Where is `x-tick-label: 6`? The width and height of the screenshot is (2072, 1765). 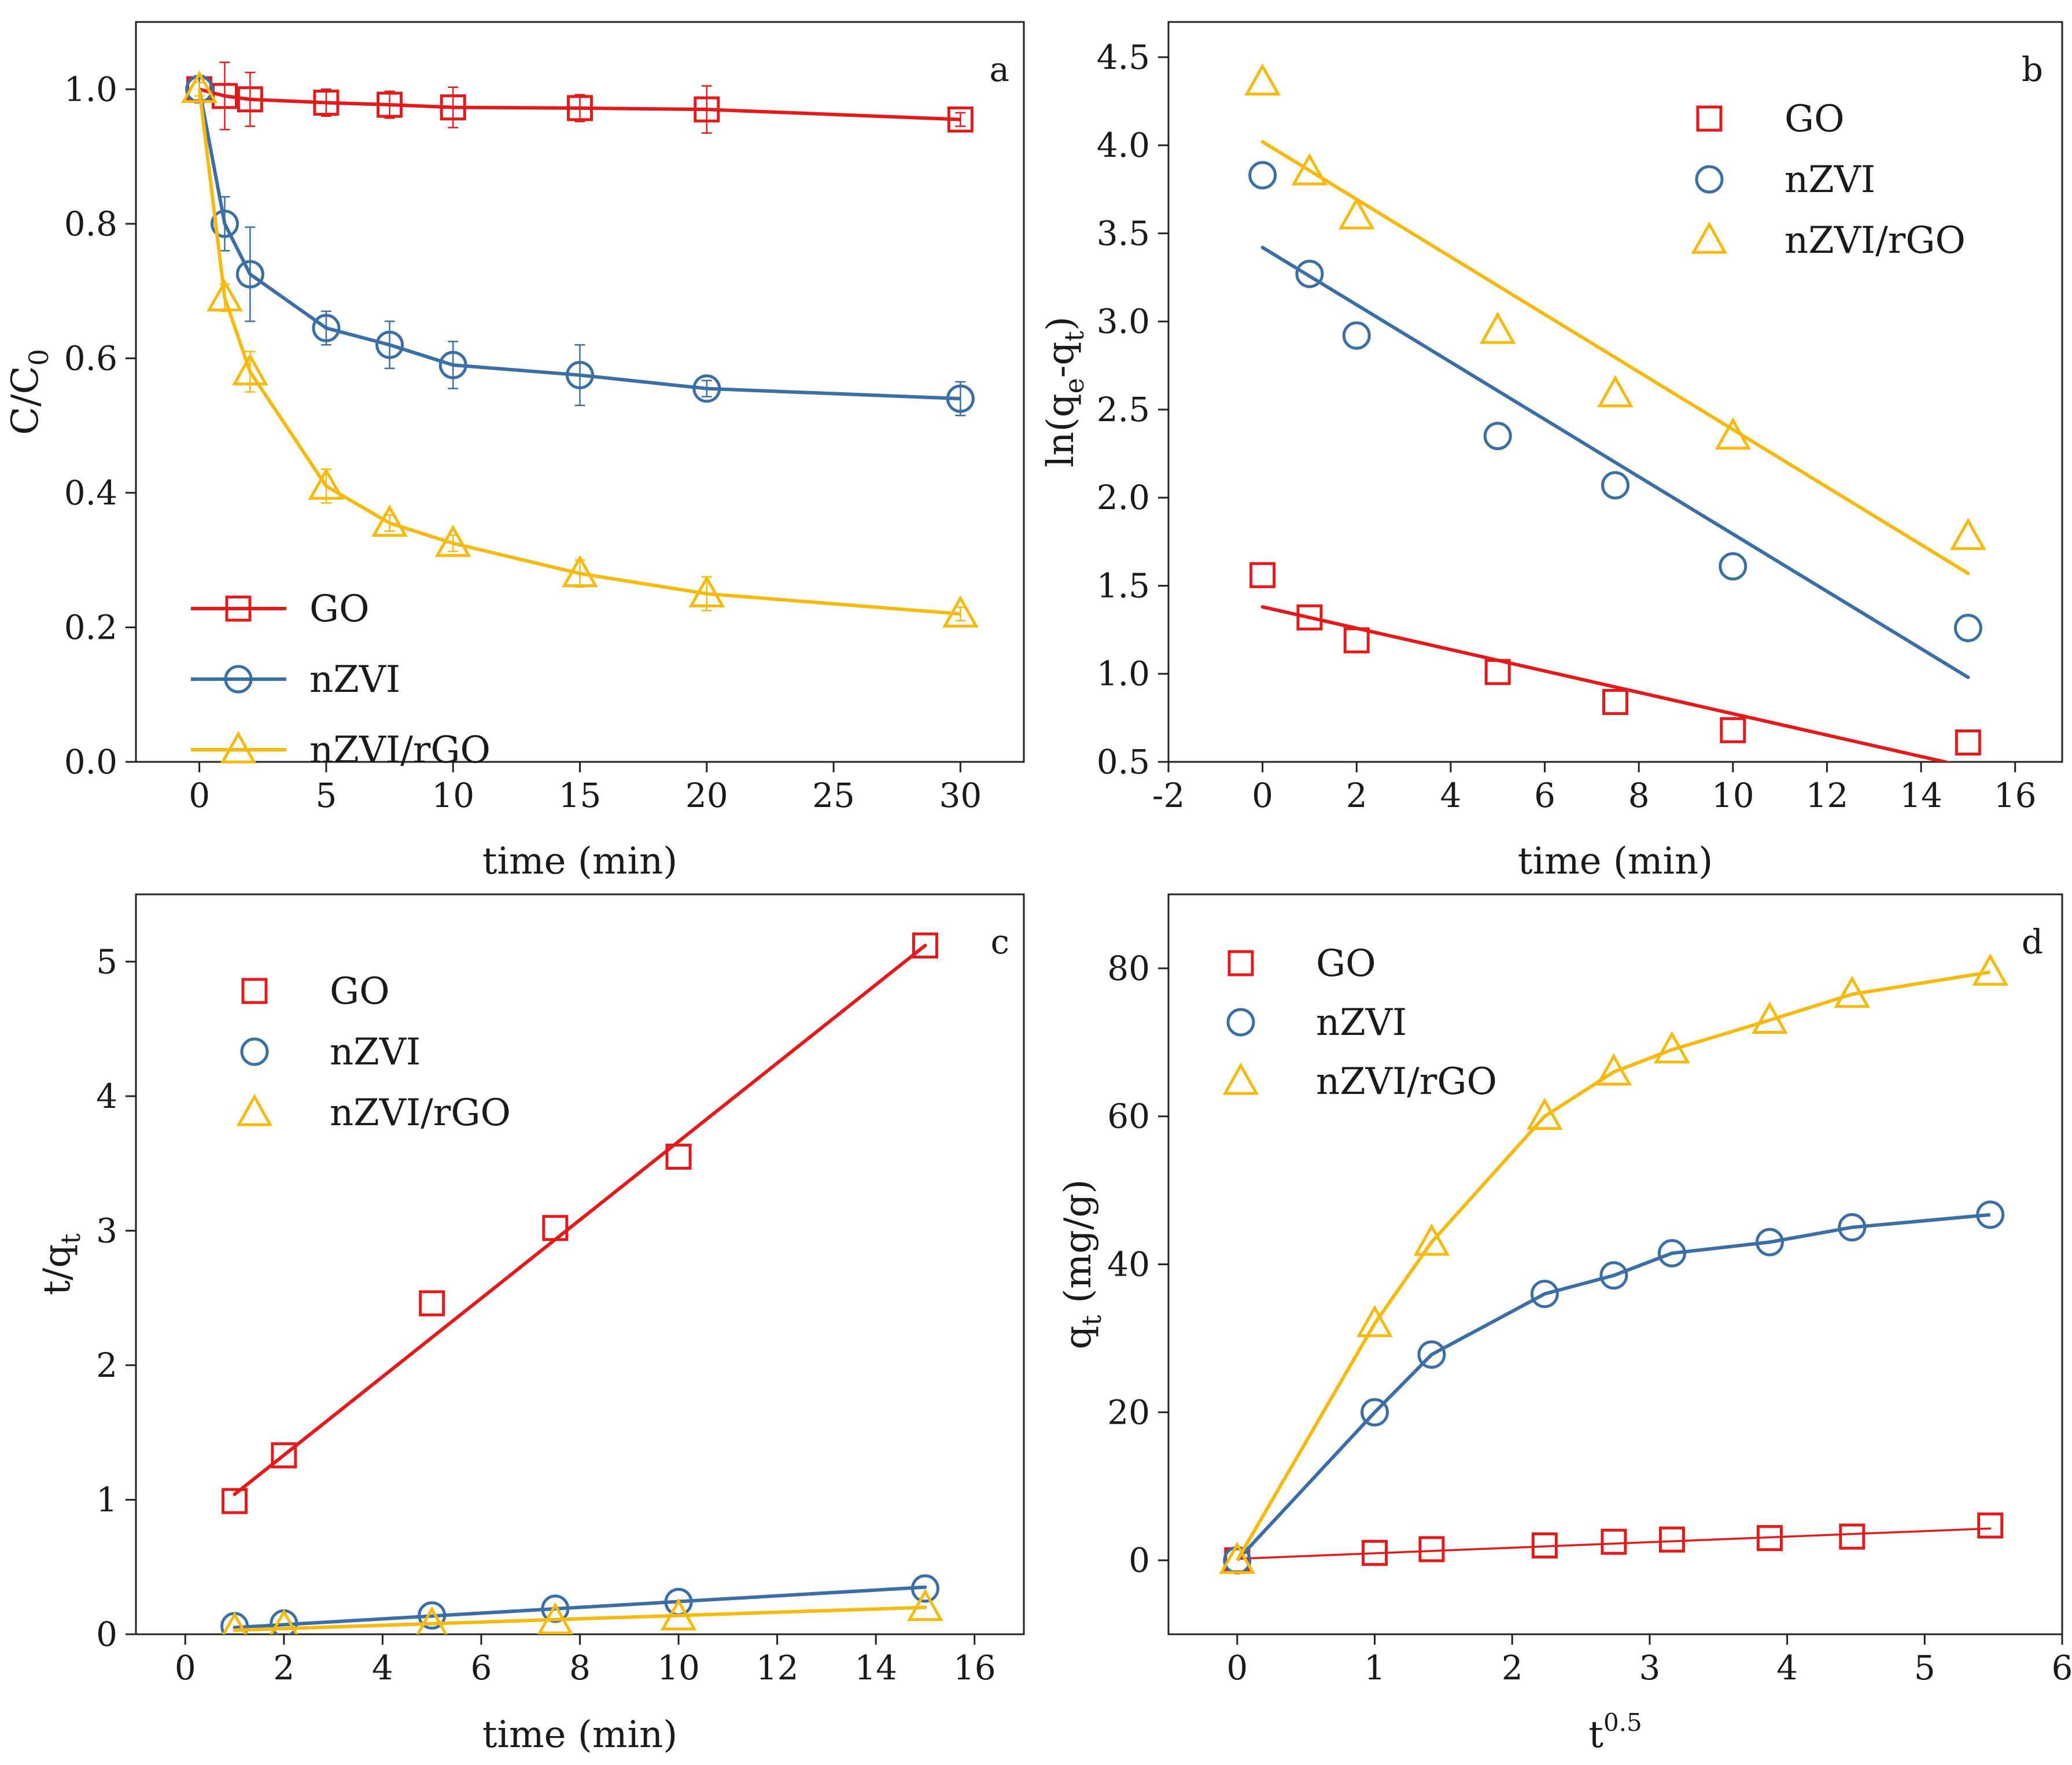
x-tick-label: 6 is located at coordinates (2062, 1667).